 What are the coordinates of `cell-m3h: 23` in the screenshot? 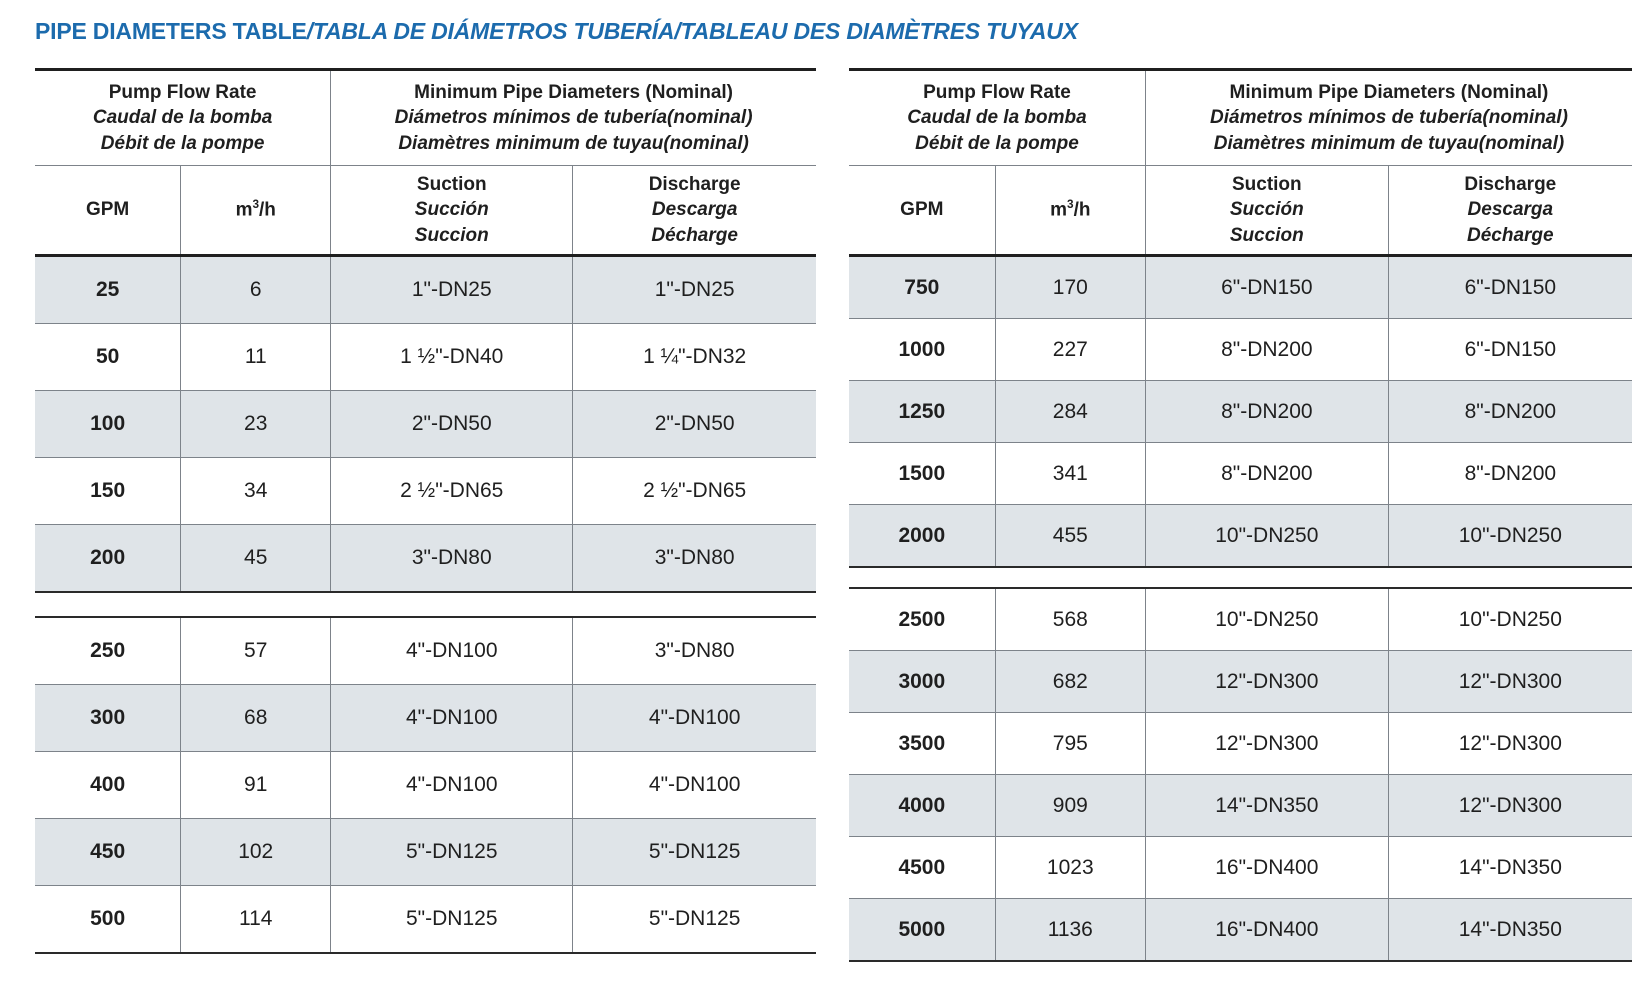 It's located at (255, 424).